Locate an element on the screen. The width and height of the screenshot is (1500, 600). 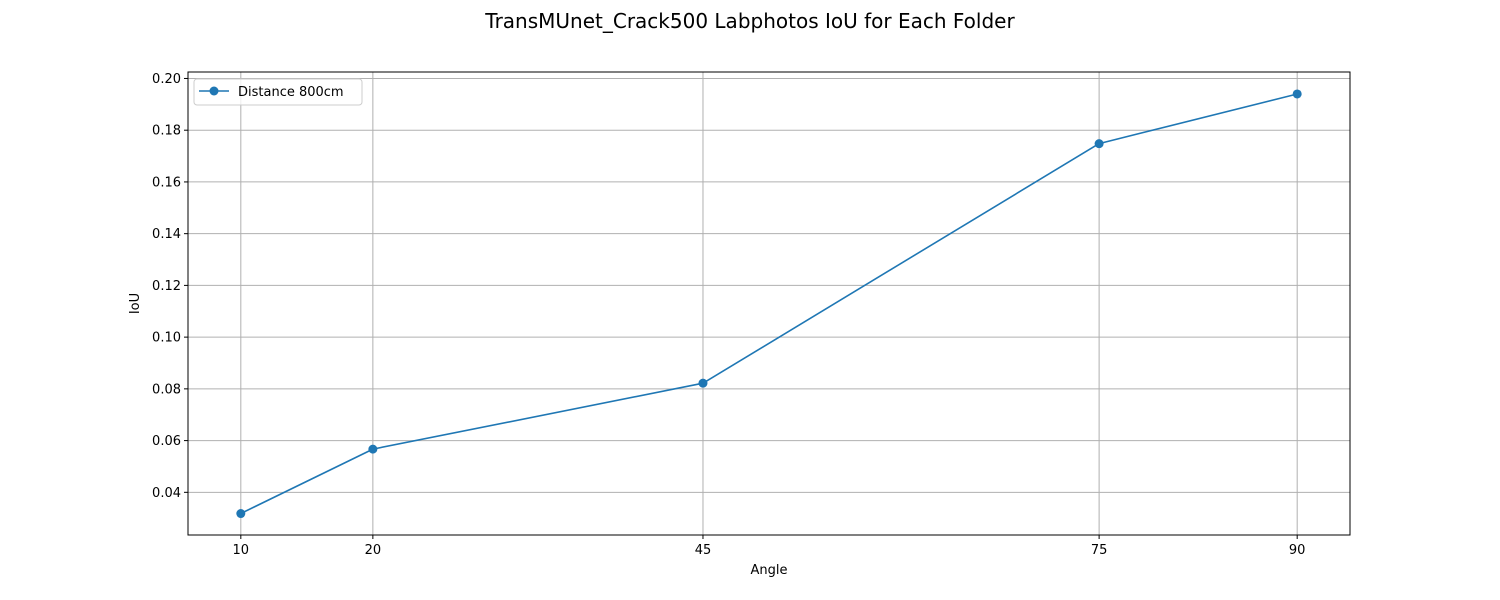
x-tick-label: 45 is located at coordinates (703, 550).